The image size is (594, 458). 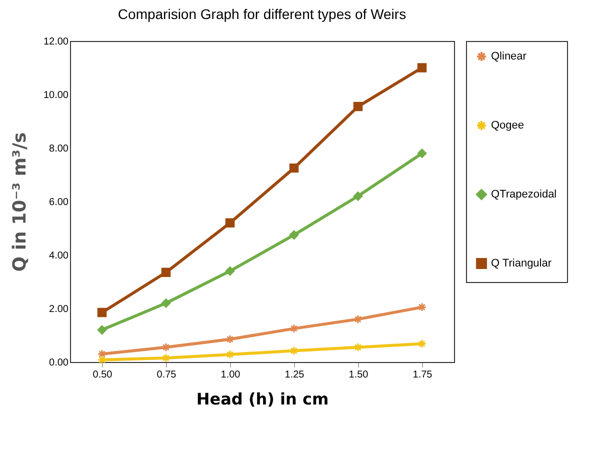 What do you see at coordinates (521, 264) in the screenshot?
I see `legend-label: Q Triangular` at bounding box center [521, 264].